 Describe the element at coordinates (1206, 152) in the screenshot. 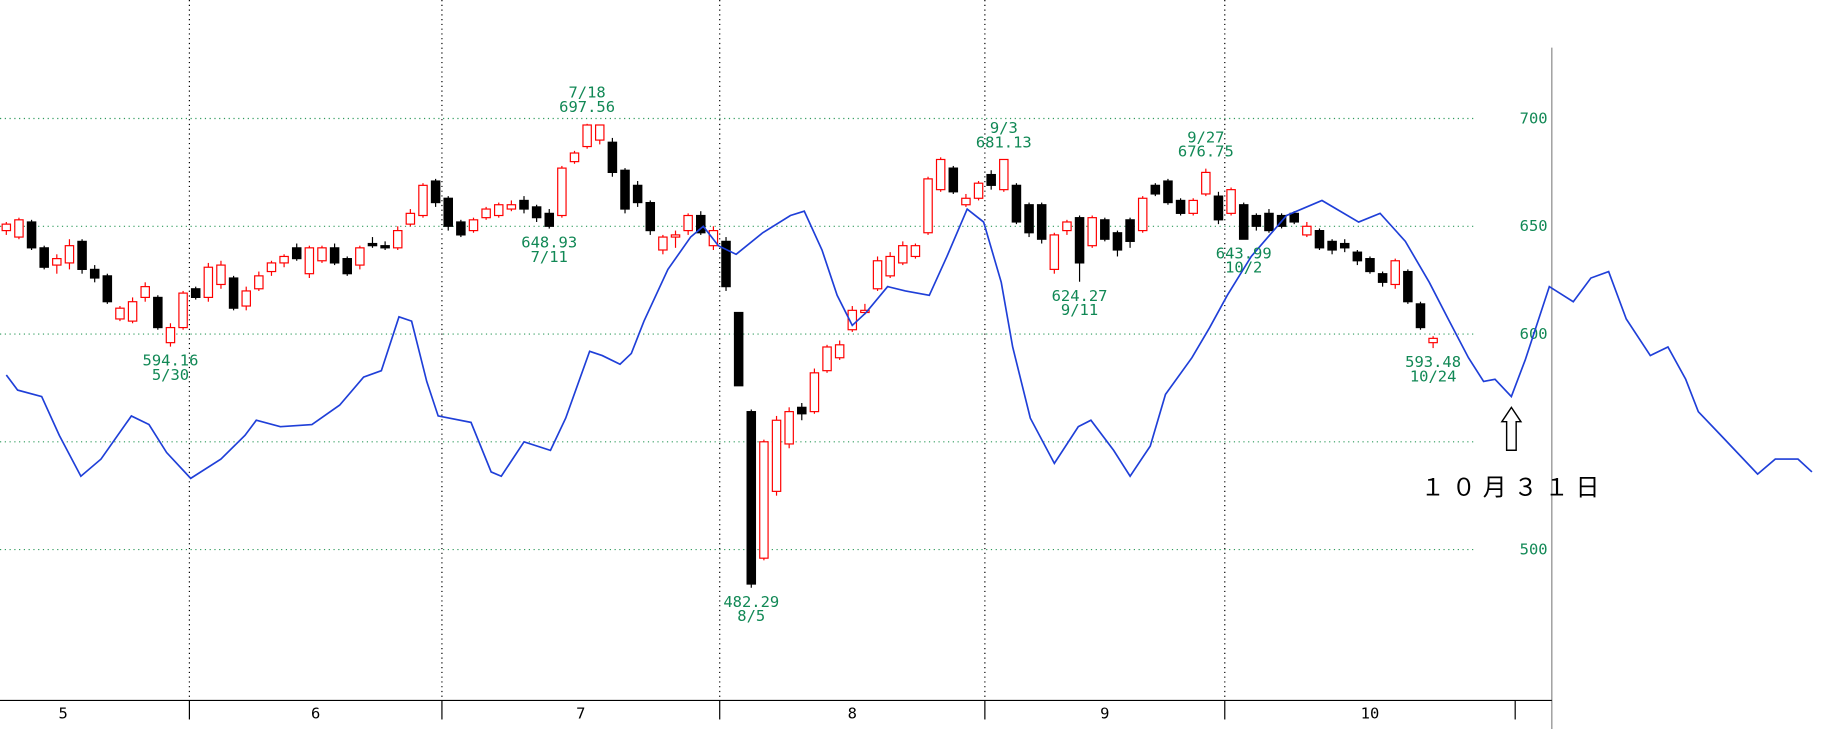

I see `annotation-price: 676.75` at that location.